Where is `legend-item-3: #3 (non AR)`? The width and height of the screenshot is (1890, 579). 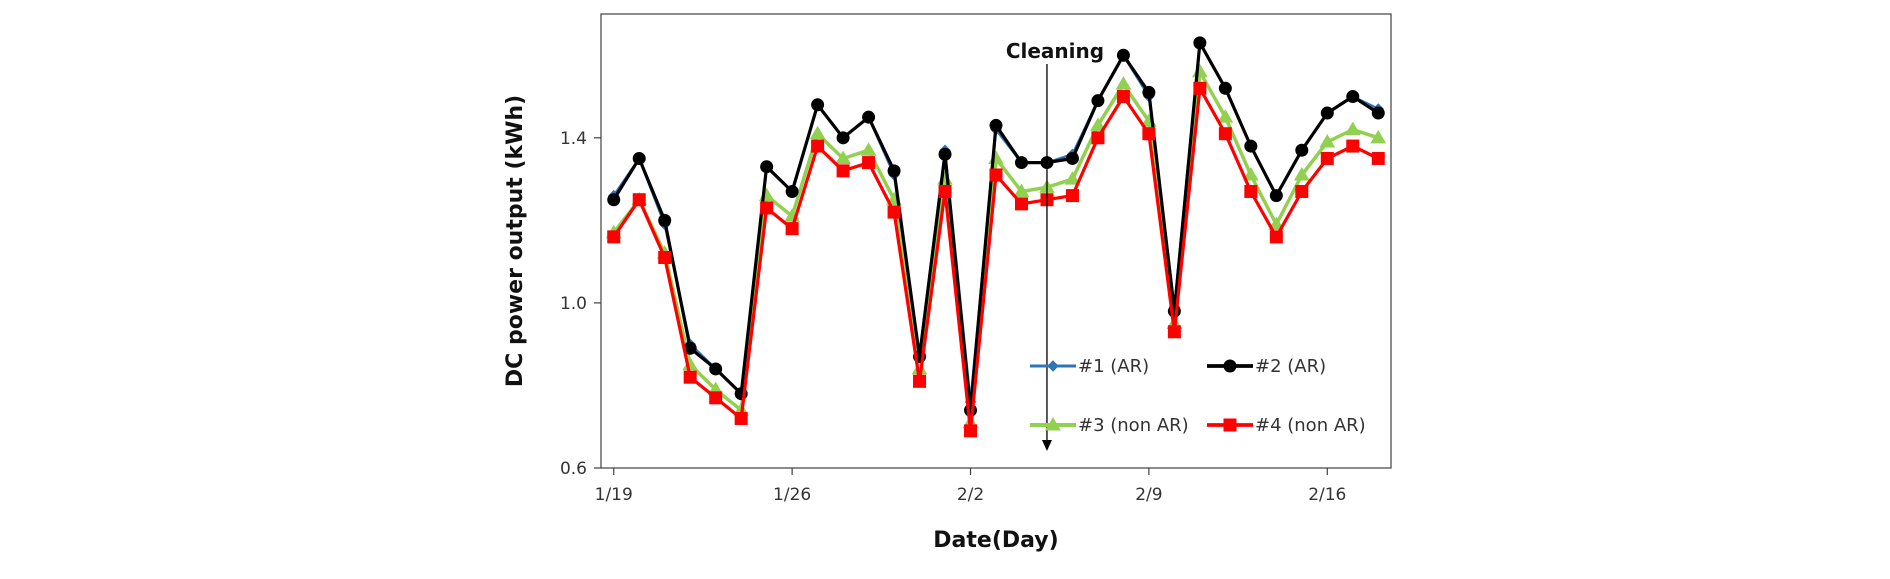
legend-item-3: #3 (non AR) is located at coordinates (1109, 425).